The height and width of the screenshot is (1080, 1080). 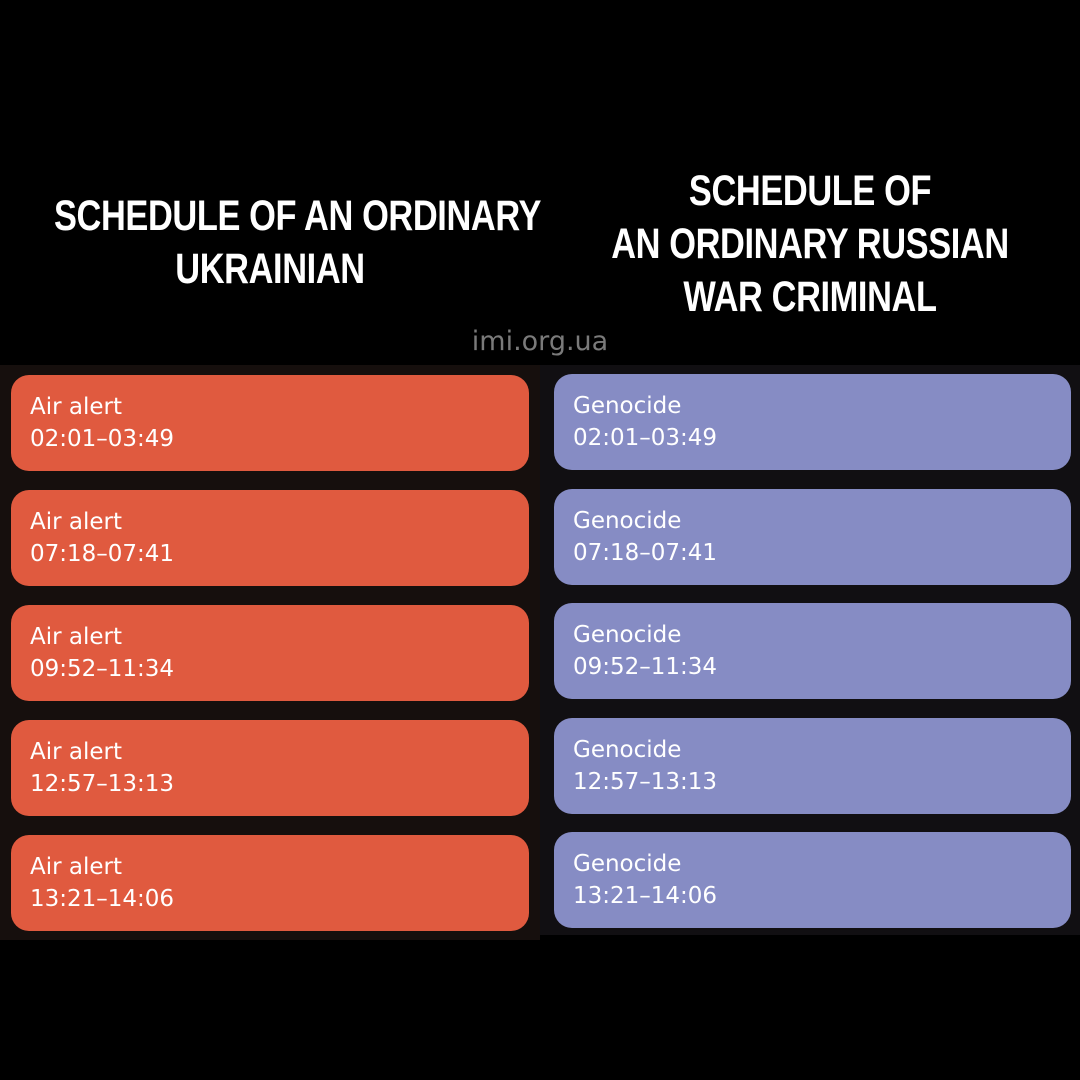 What do you see at coordinates (270, 883) in the screenshot?
I see `calendar-event: Air alert 13:21–14:06` at bounding box center [270, 883].